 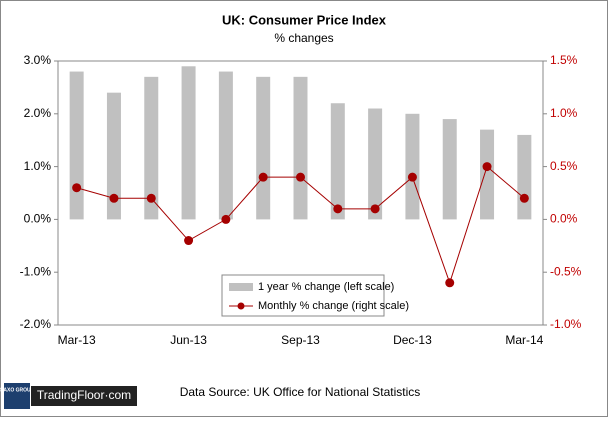 I want to click on y2-tick-label: -0.5%, so click(x=566, y=271).